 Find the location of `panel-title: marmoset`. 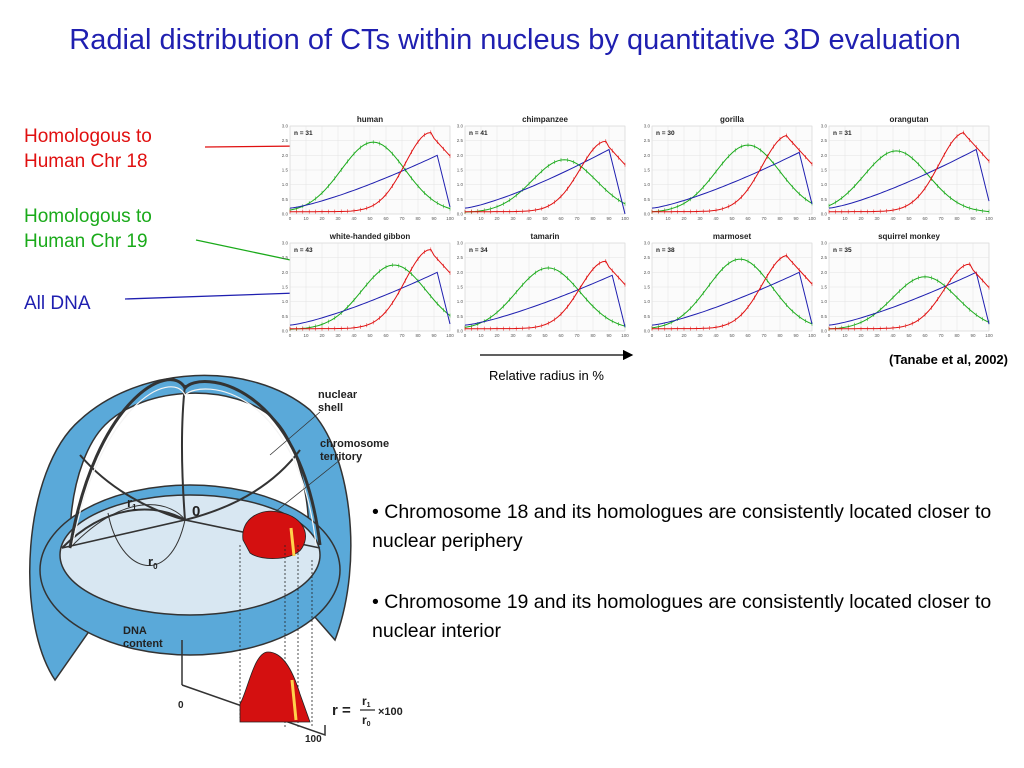

panel-title: marmoset is located at coordinates (732, 236).